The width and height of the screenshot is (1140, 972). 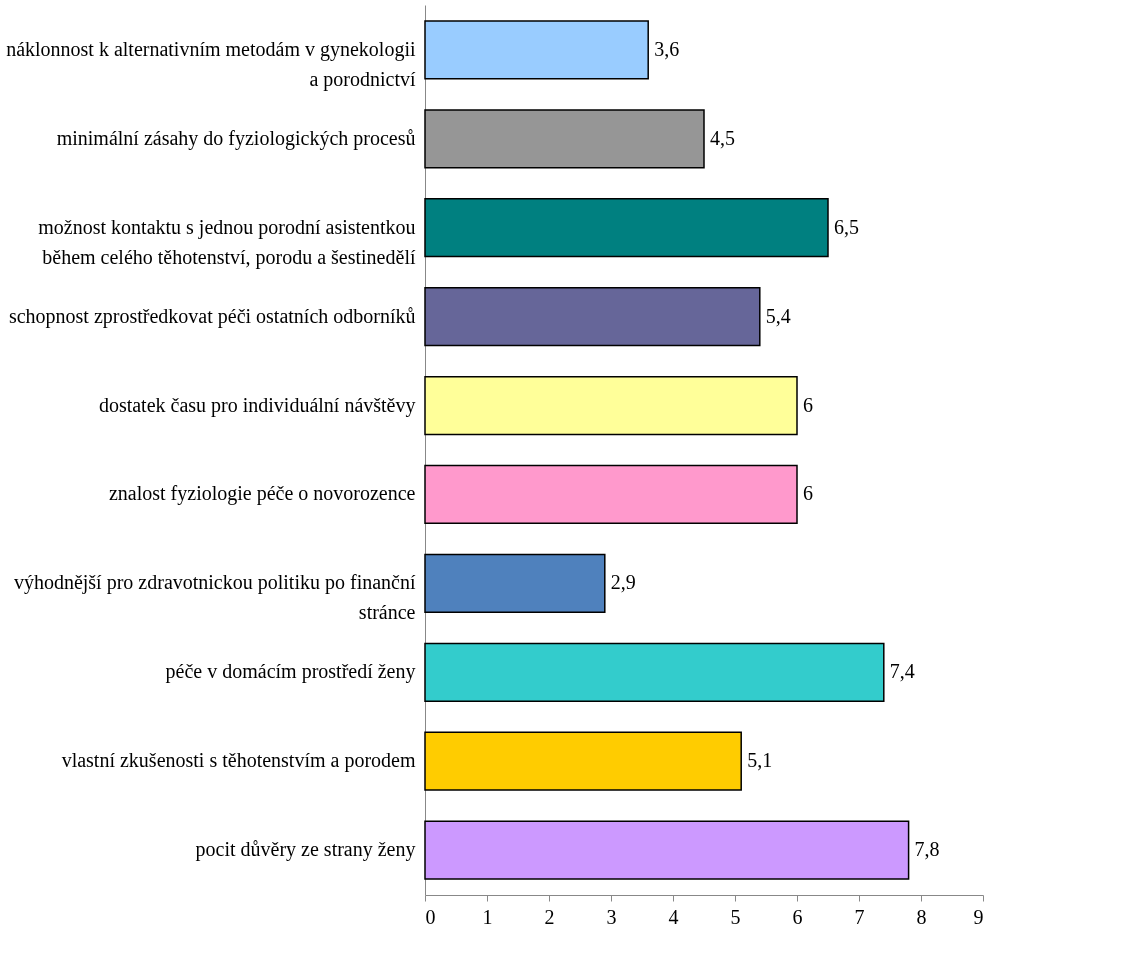 I want to click on x-tick-label: 6, so click(x=797, y=916).